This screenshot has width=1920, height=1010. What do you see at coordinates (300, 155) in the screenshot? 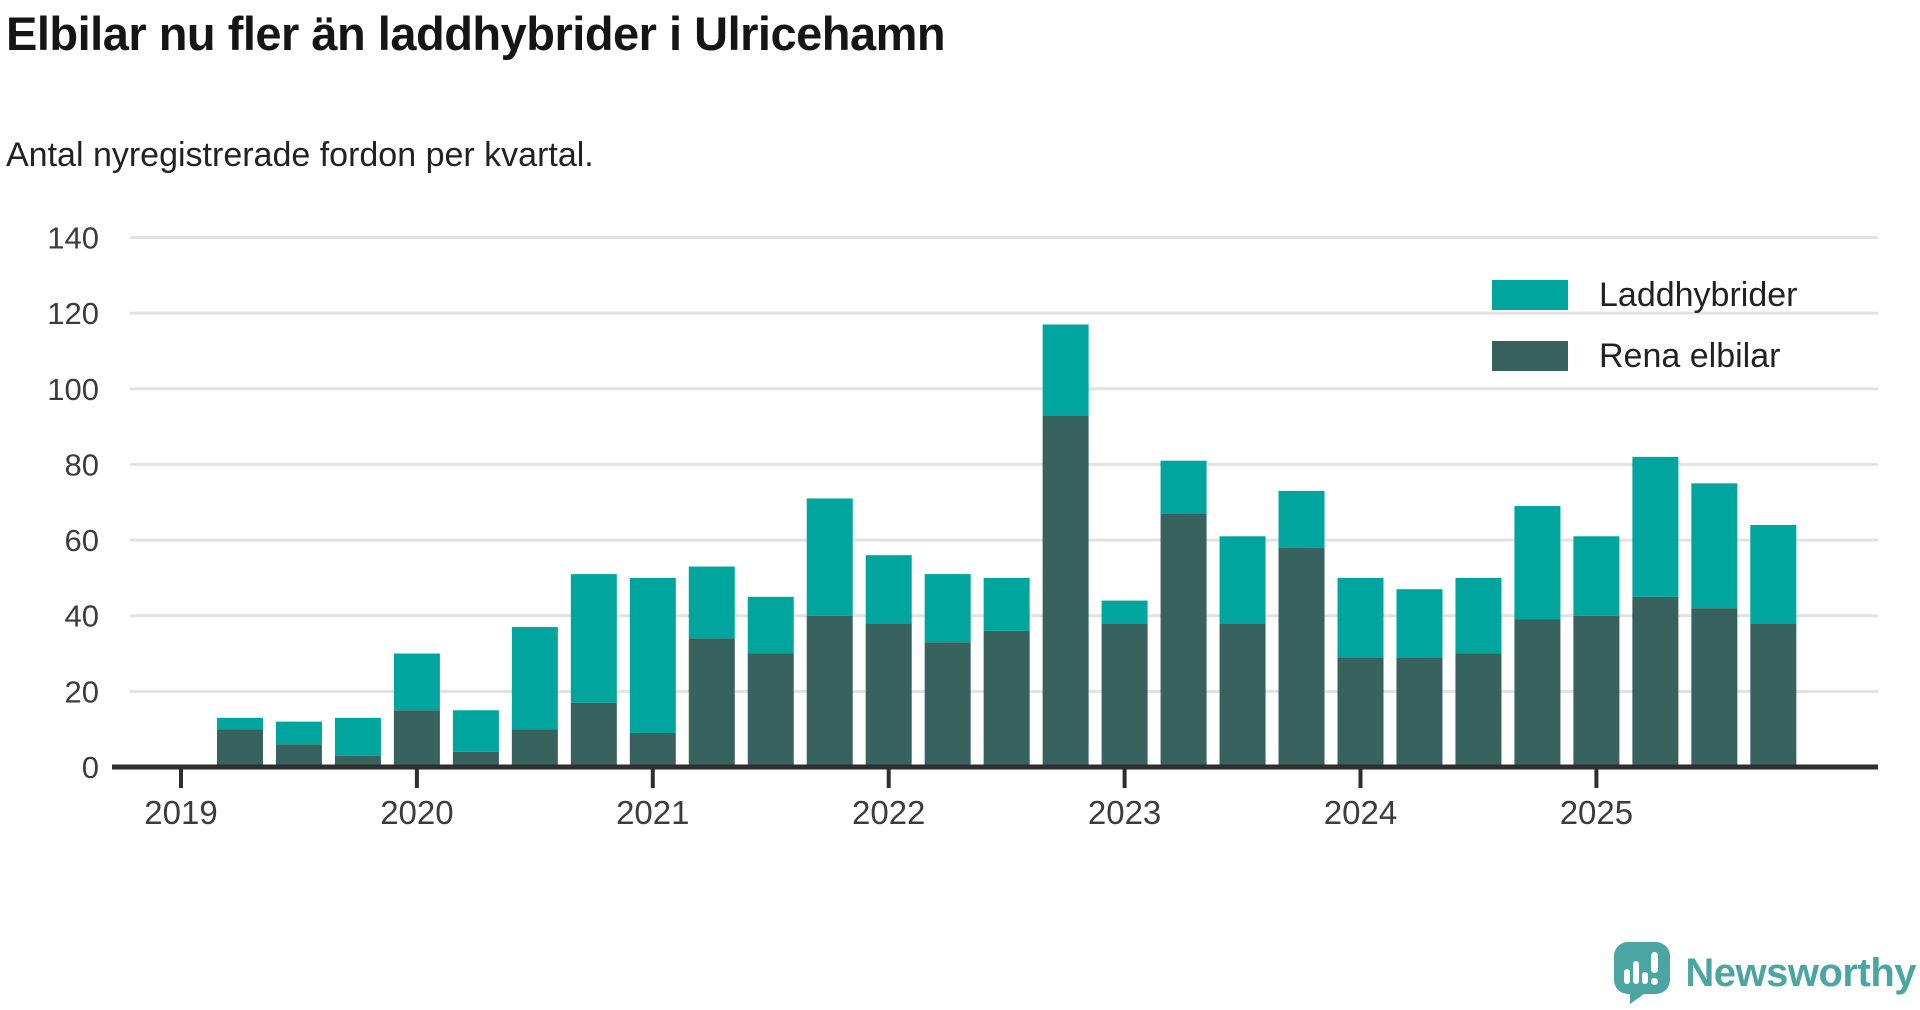
I see `chart-subtitle: Antal nyregistrerade fordon per kvartal.` at bounding box center [300, 155].